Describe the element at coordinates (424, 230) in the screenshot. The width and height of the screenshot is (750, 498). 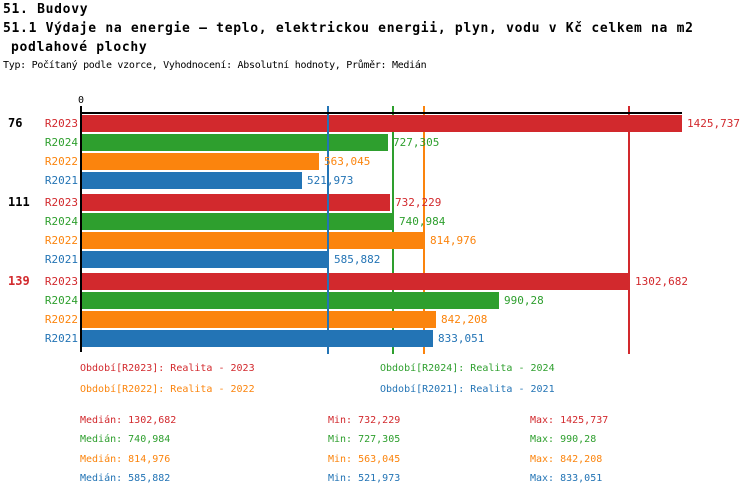
I see `median-line-r2022` at that location.